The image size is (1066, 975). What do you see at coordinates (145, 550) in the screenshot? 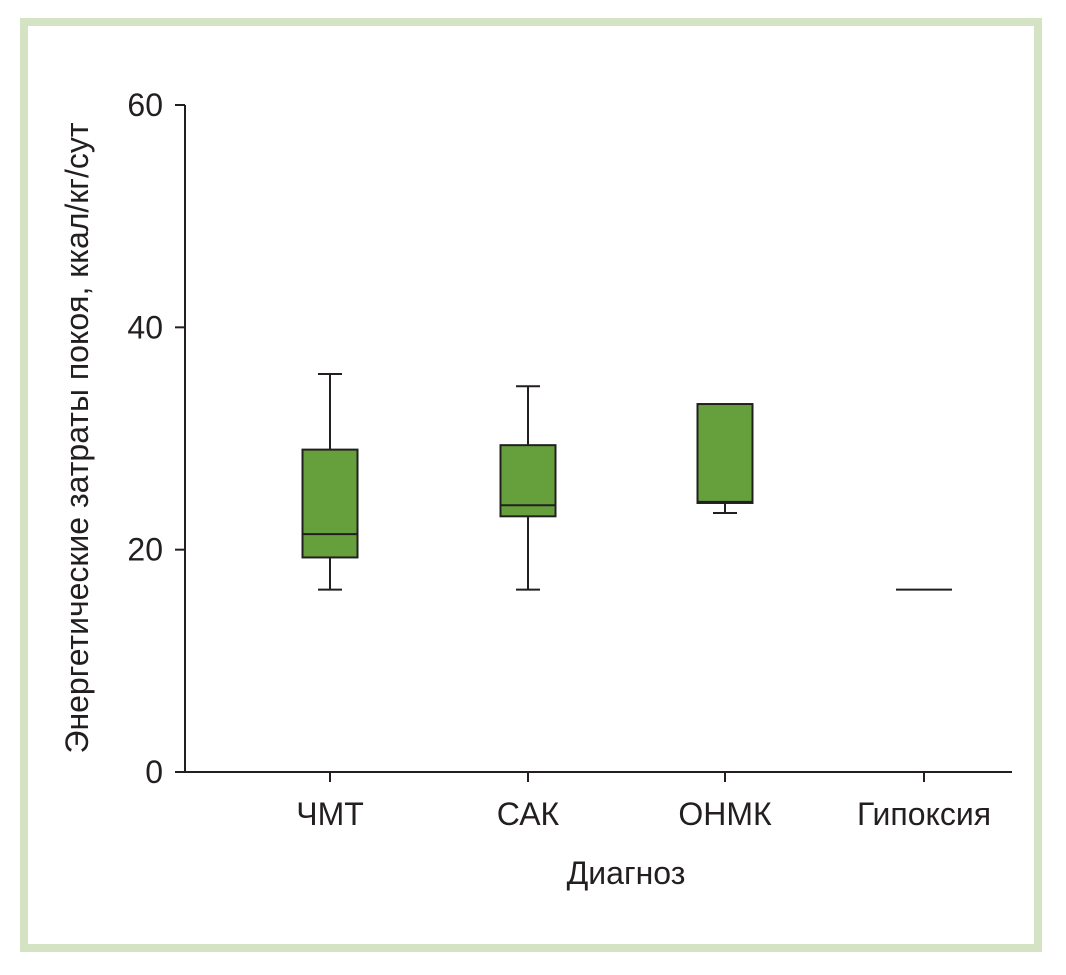
I see `y-tick-label: 20` at bounding box center [145, 550].